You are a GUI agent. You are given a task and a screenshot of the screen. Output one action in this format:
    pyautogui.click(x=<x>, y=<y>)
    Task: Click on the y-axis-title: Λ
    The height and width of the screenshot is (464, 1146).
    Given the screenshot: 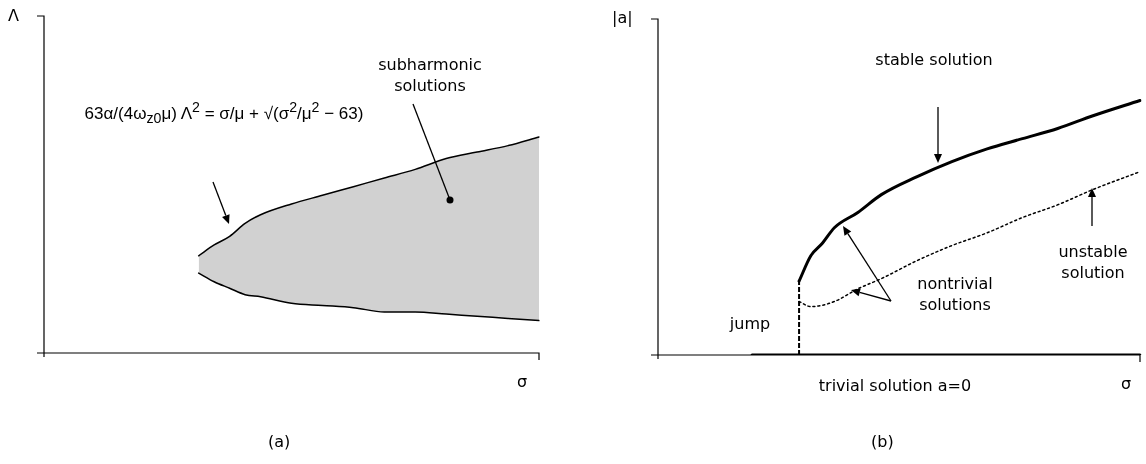 What is the action you would take?
    pyautogui.click(x=13, y=15)
    